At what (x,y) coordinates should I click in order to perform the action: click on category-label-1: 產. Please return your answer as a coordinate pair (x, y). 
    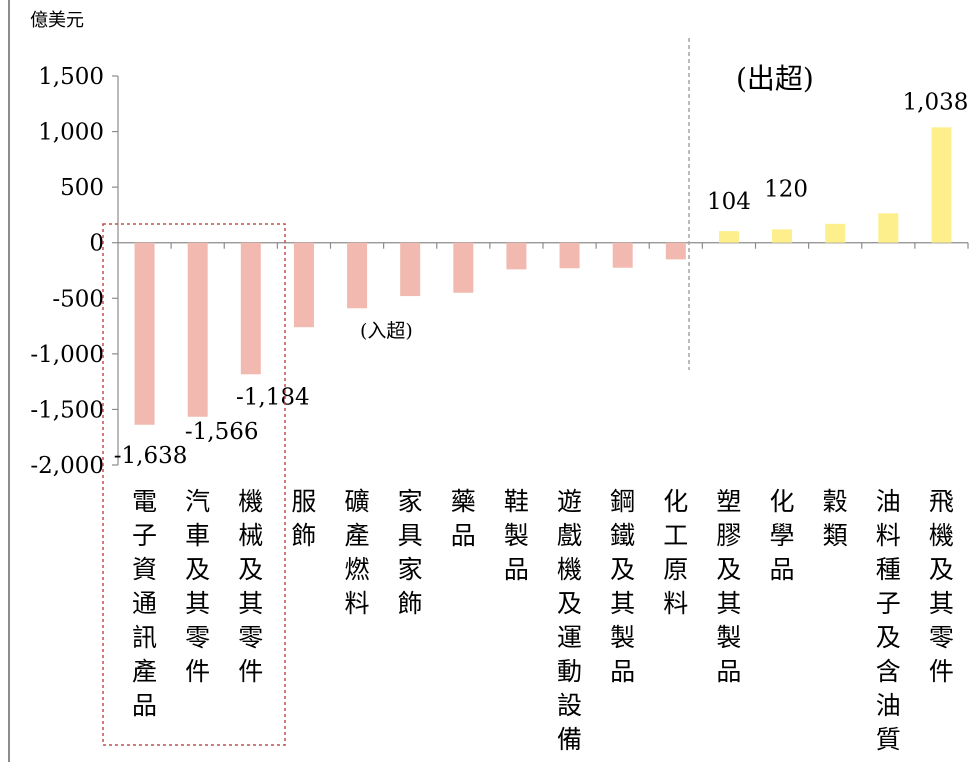
    Looking at the image, I should click on (144, 671).